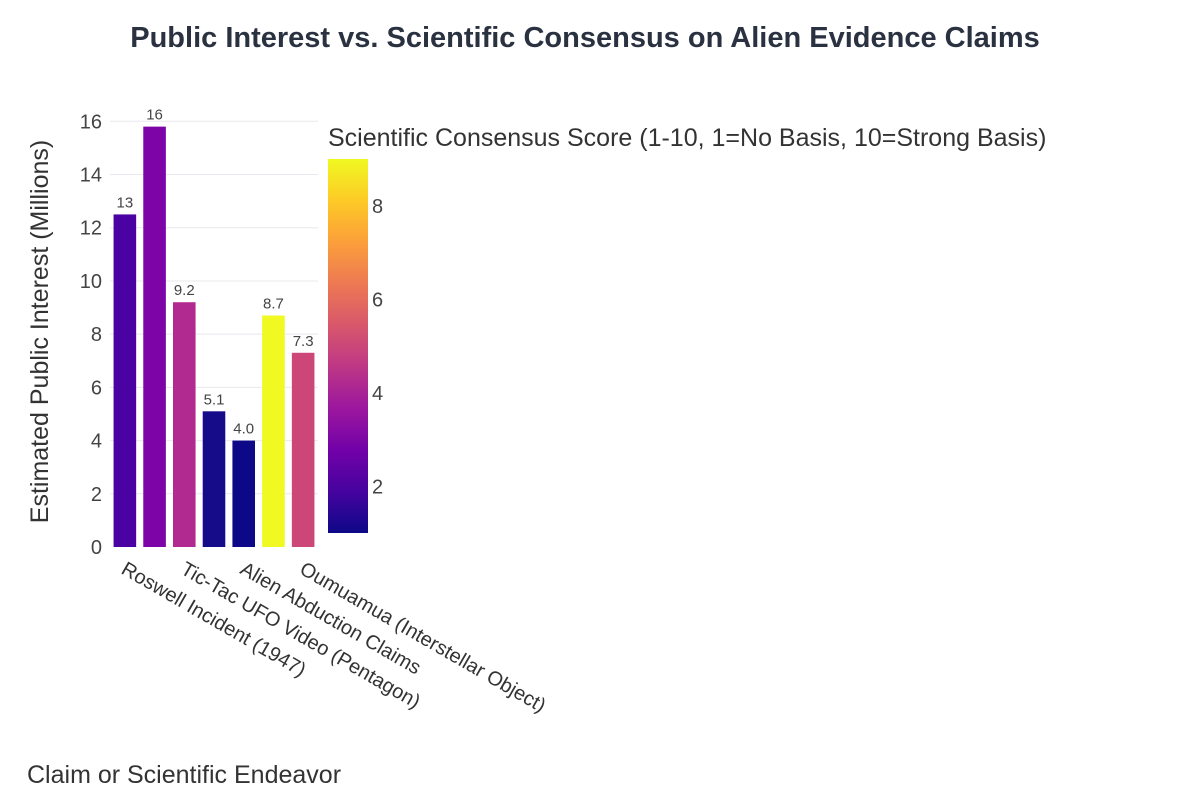 Image resolution: width=1200 pixels, height=800 pixels. Describe the element at coordinates (96, 335) in the screenshot. I see `y-tick-label: 8` at that location.